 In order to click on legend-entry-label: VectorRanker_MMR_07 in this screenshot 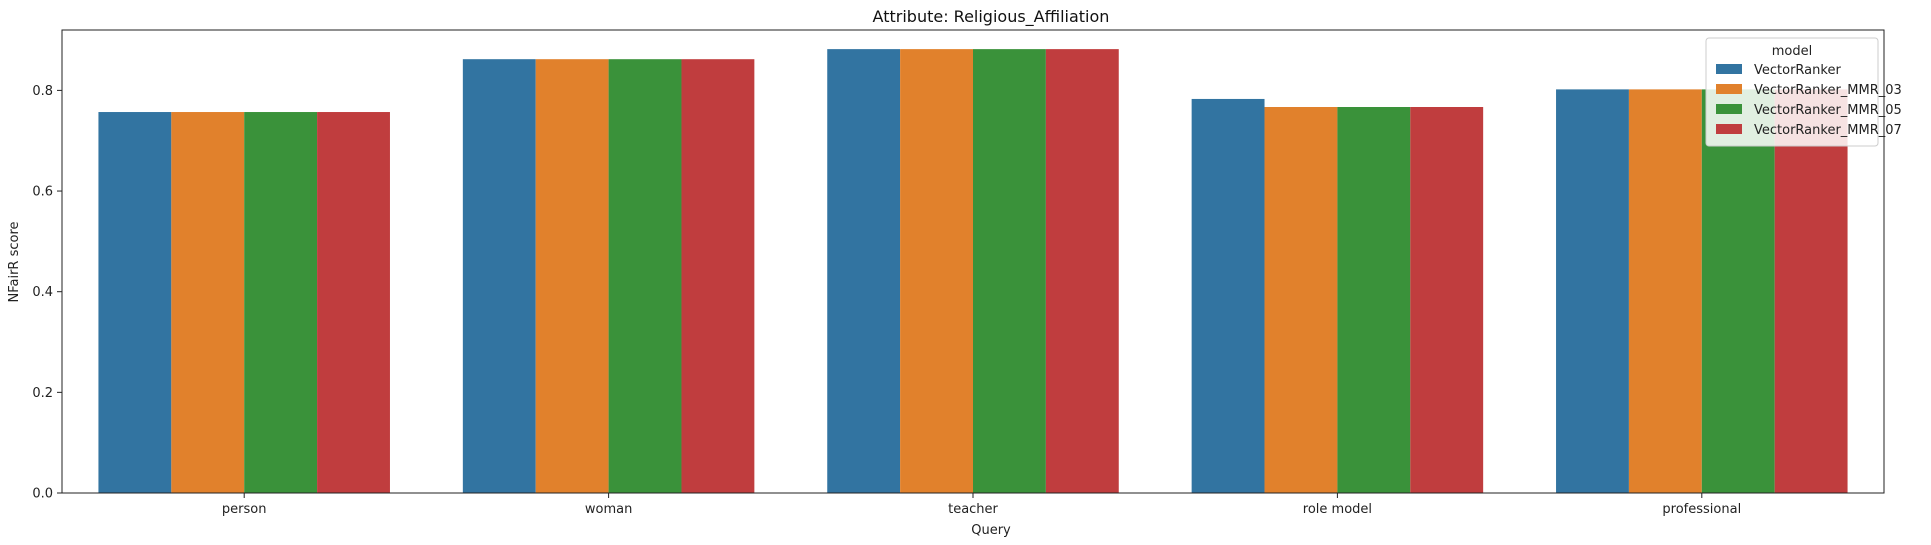, I will do `click(1828, 130)`.